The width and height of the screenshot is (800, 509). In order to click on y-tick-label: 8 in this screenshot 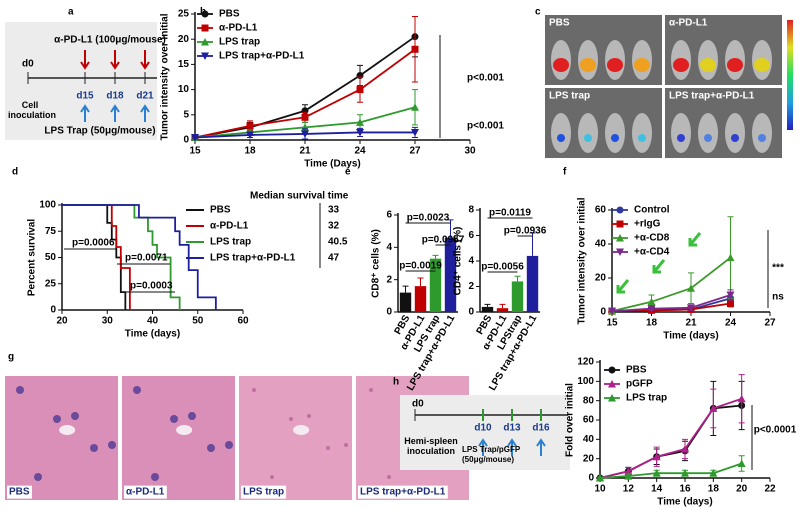, I will do `click(471, 210)`.